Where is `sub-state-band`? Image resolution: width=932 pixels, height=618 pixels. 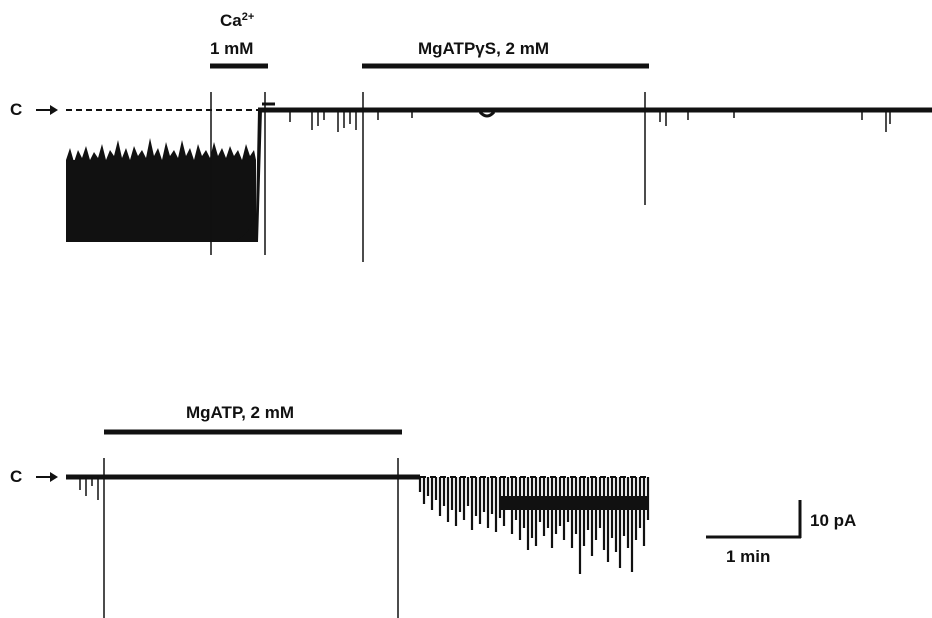
sub-state-band is located at coordinates (574, 503).